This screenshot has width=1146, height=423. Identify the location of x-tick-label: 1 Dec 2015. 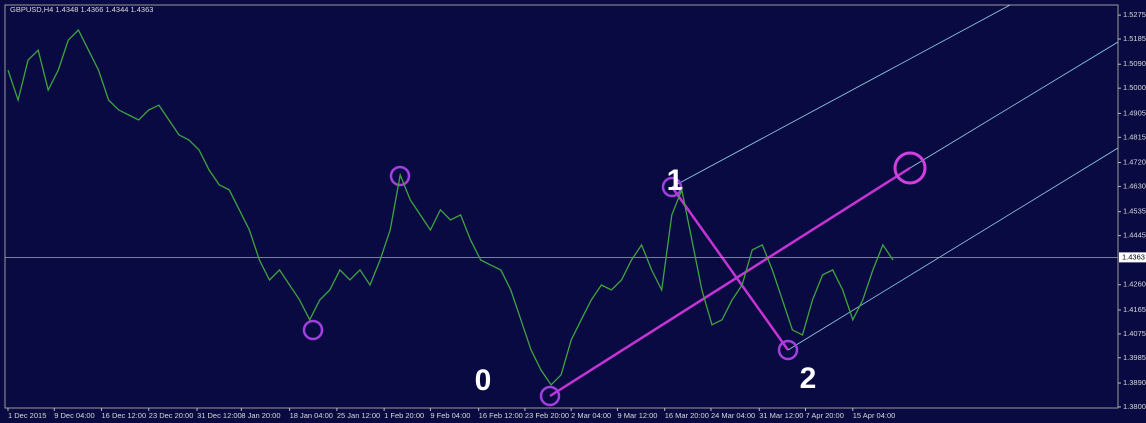
(27, 415).